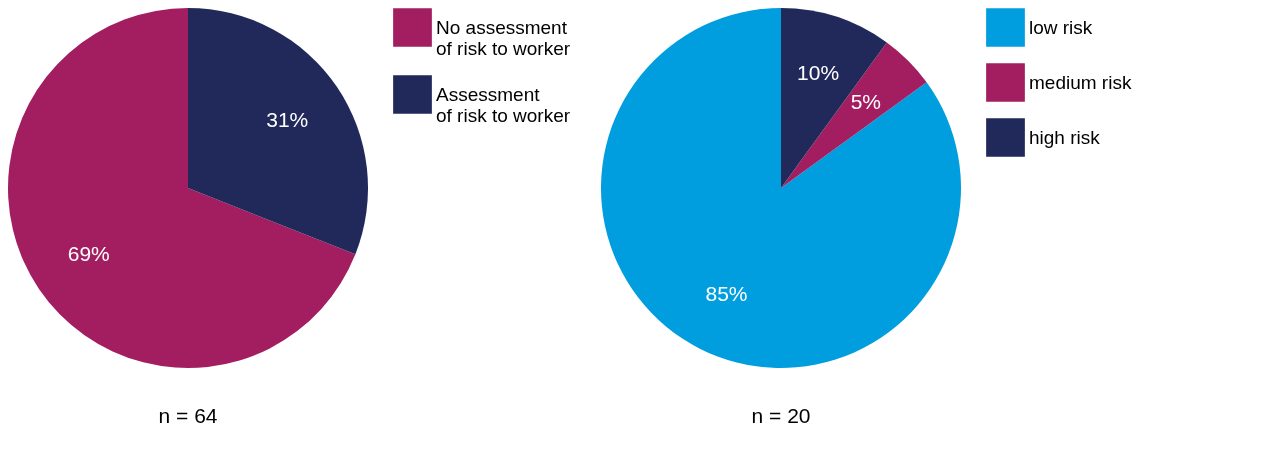 The width and height of the screenshot is (1274, 457). Describe the element at coordinates (1065, 137) in the screenshot. I see `legend-label: high risk` at that location.